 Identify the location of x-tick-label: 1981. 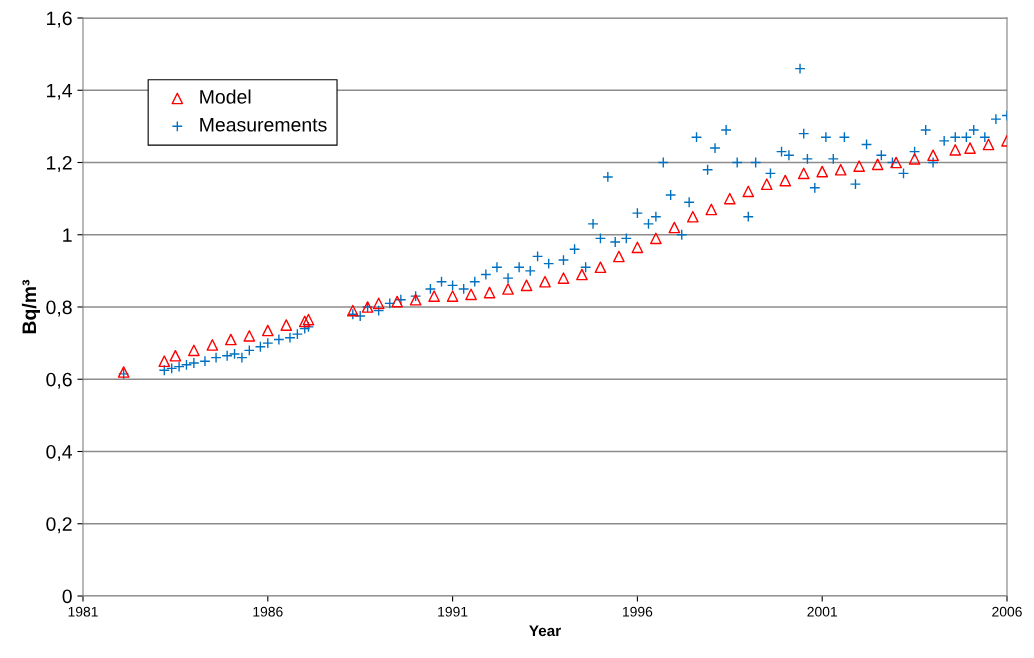
(83, 611).